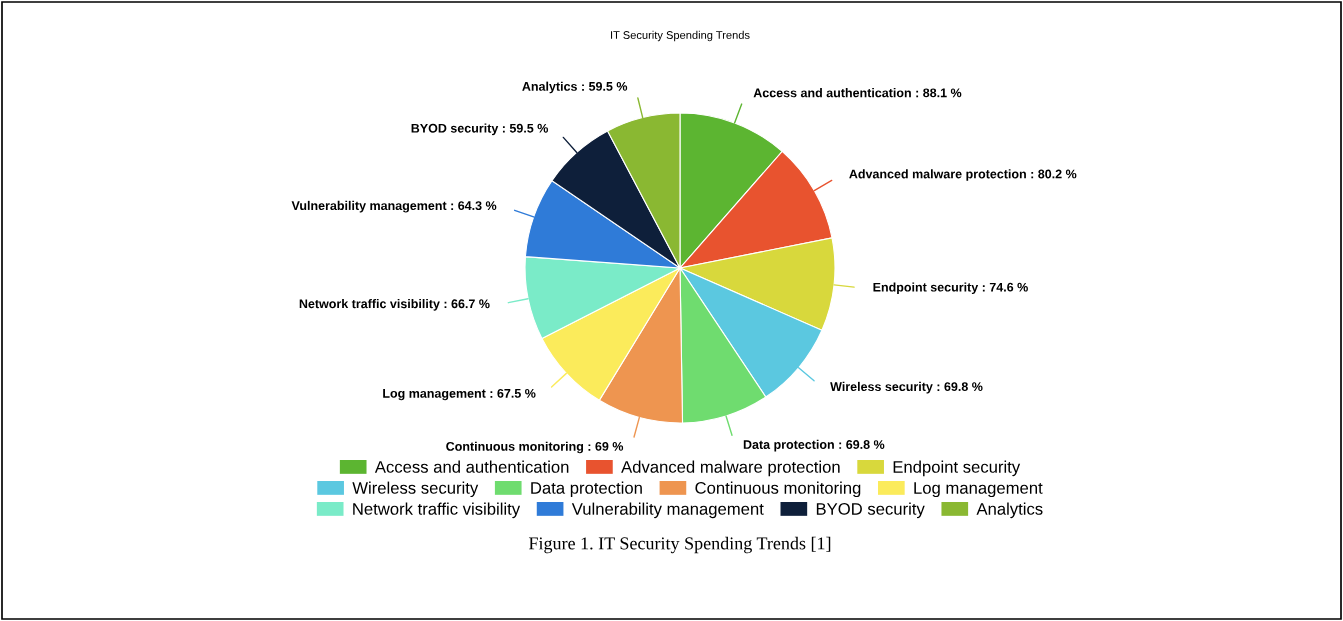 The width and height of the screenshot is (1343, 621). What do you see at coordinates (1009, 510) in the screenshot?
I see `legend-label: Analytics` at bounding box center [1009, 510].